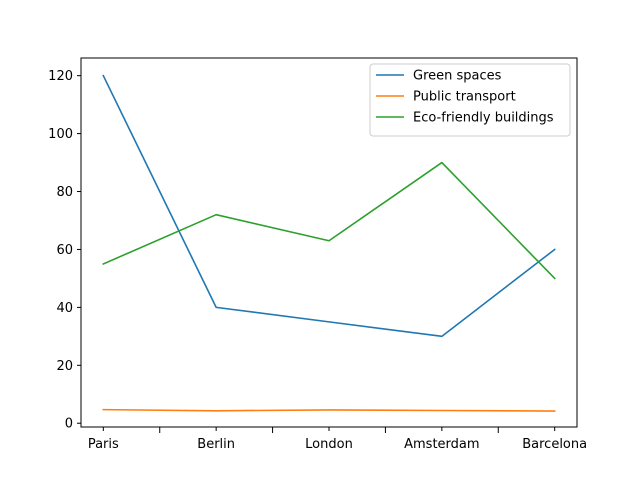  Describe the element at coordinates (64, 308) in the screenshot. I see `y-tick-label: 40` at that location.